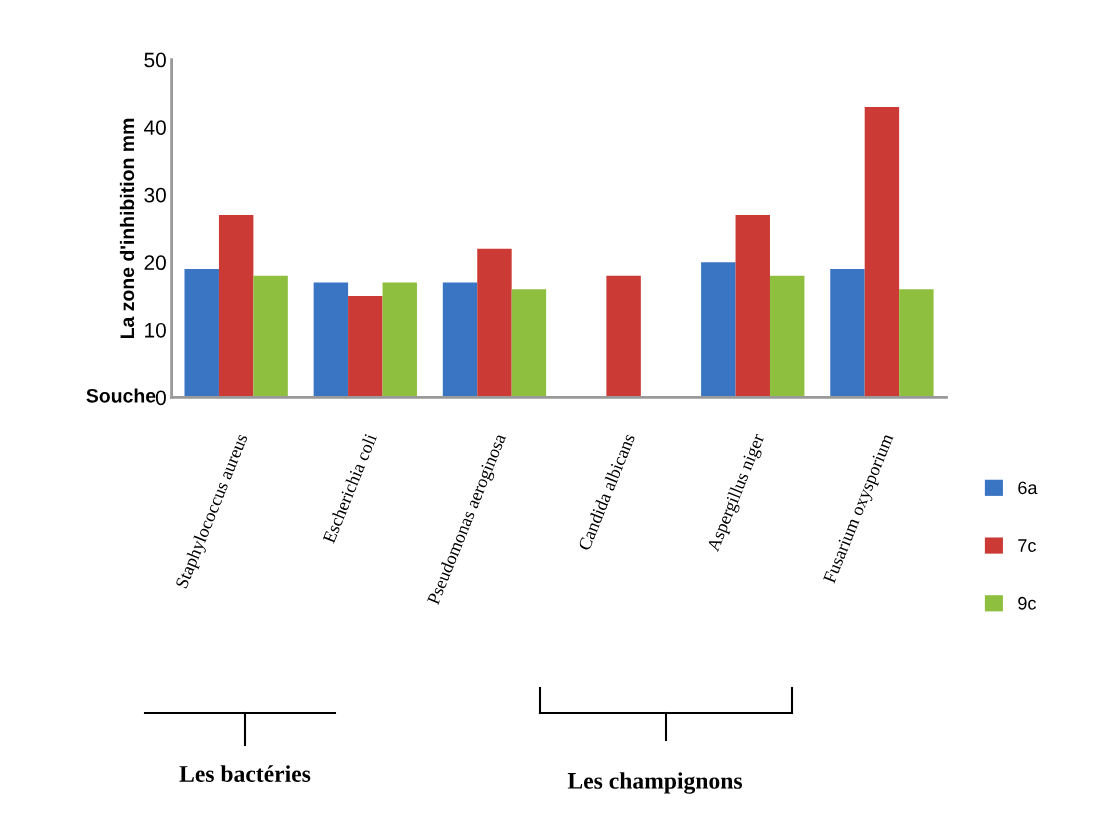 The image size is (1107, 828). What do you see at coordinates (155, 127) in the screenshot?
I see `y-tick-label: 40` at bounding box center [155, 127].